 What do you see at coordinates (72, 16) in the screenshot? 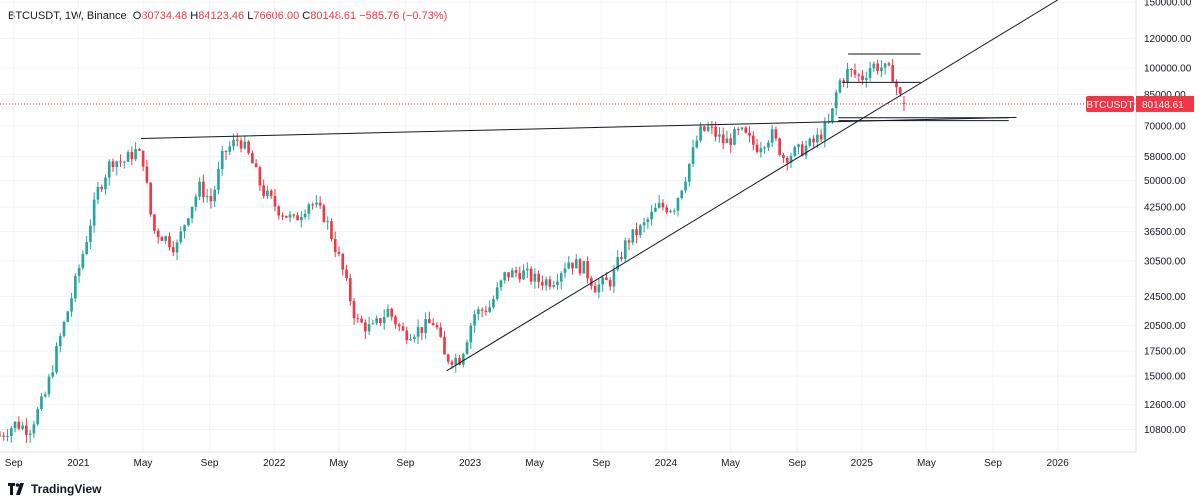
I see `interval-label: 1W` at bounding box center [72, 16].